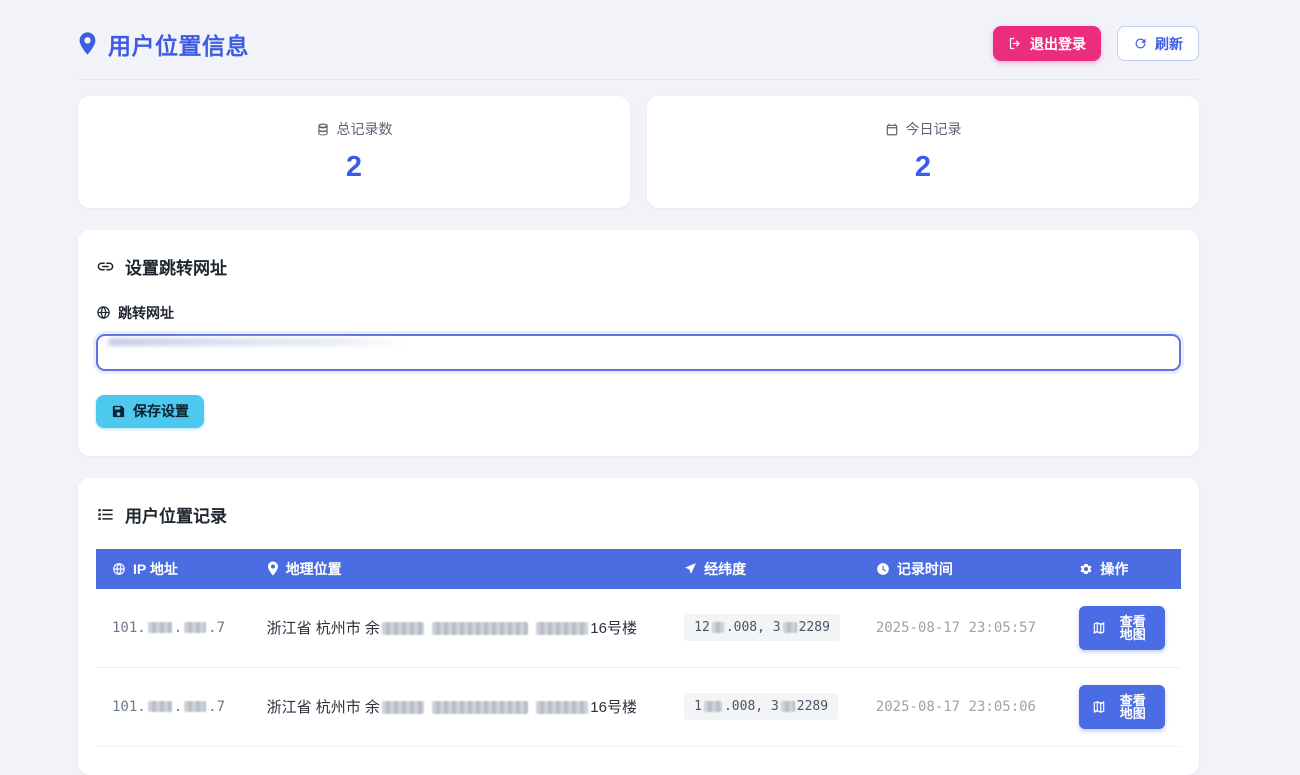 The height and width of the screenshot is (775, 1300). I want to click on records-table-head: IP 地址 地理位置, so click(638, 568).